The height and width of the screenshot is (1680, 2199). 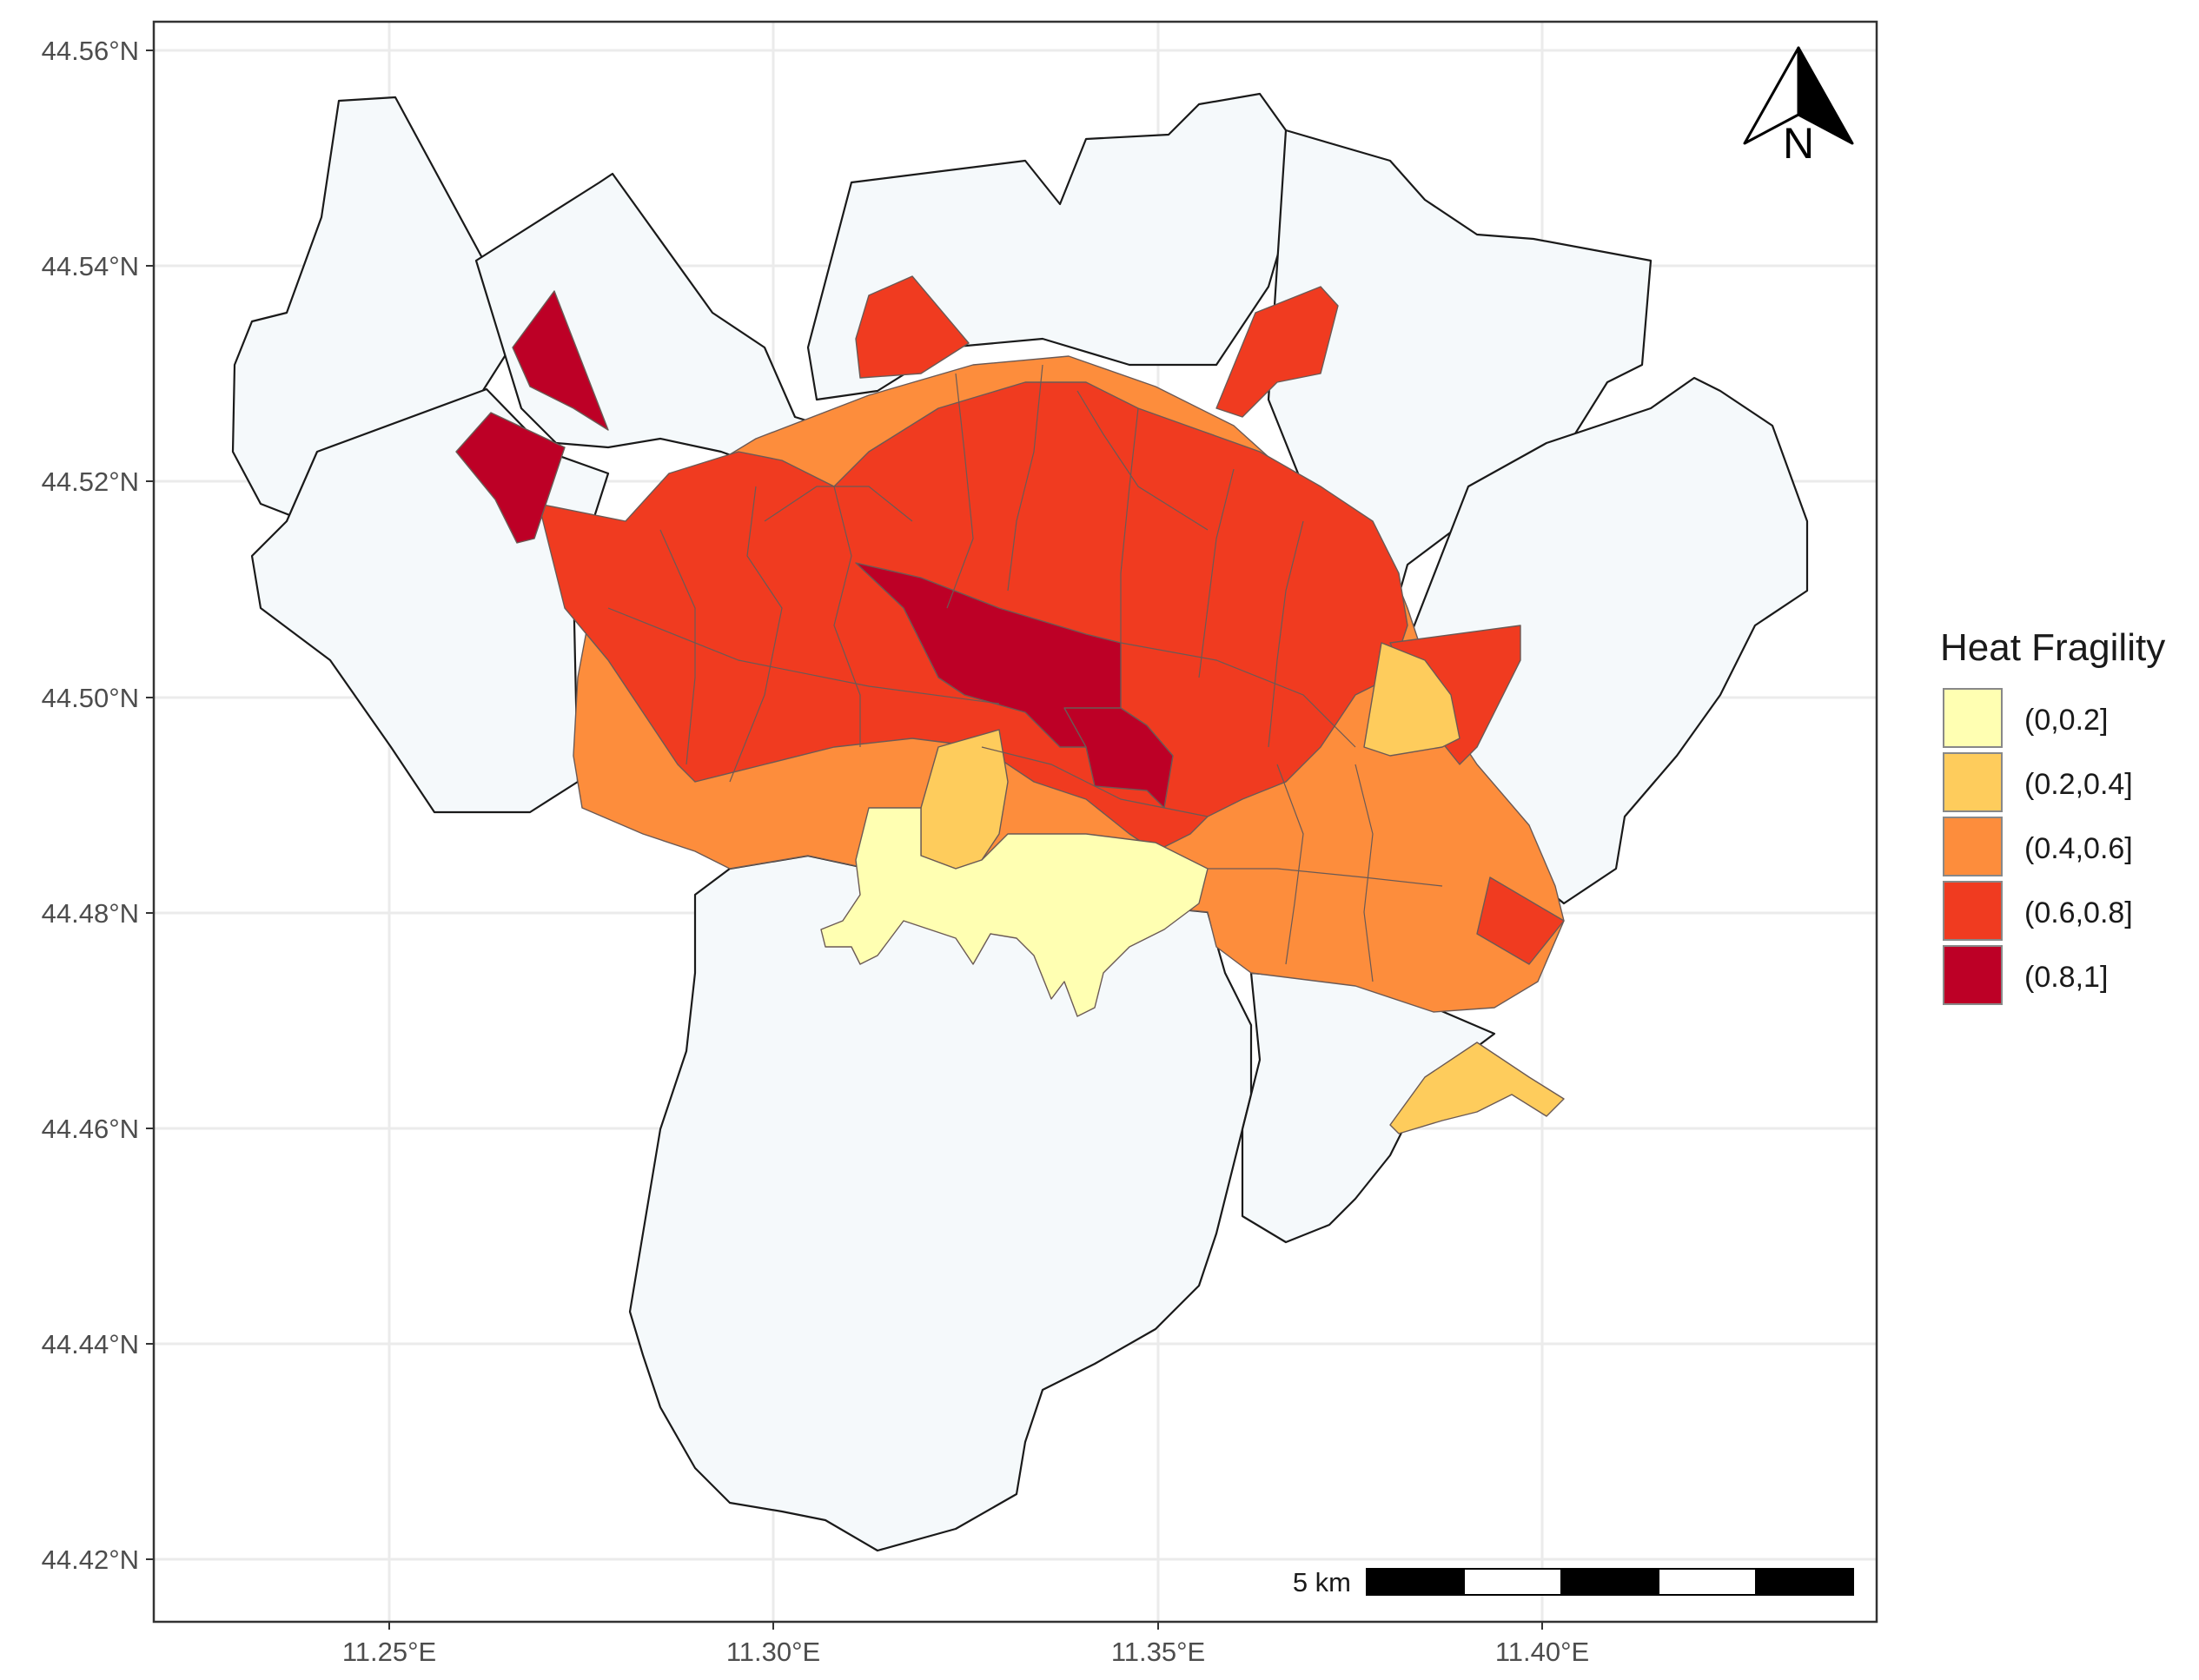 What do you see at coordinates (90, 51) in the screenshot?
I see `y-tick-label: 44.56°N` at bounding box center [90, 51].